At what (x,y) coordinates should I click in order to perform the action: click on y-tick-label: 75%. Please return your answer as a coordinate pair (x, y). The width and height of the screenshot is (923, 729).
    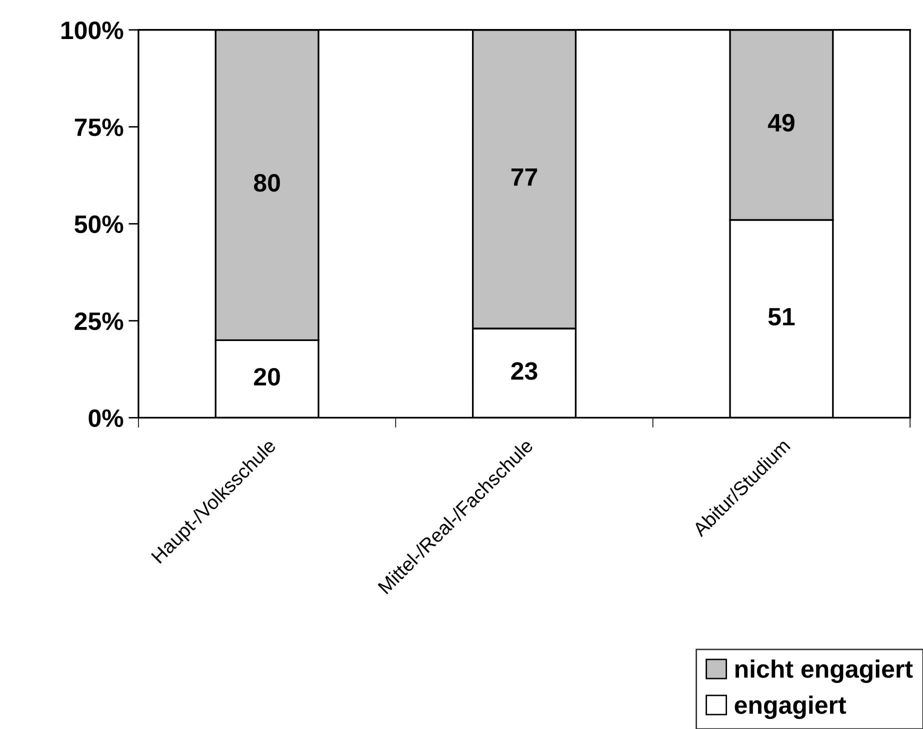
    Looking at the image, I should click on (99, 127).